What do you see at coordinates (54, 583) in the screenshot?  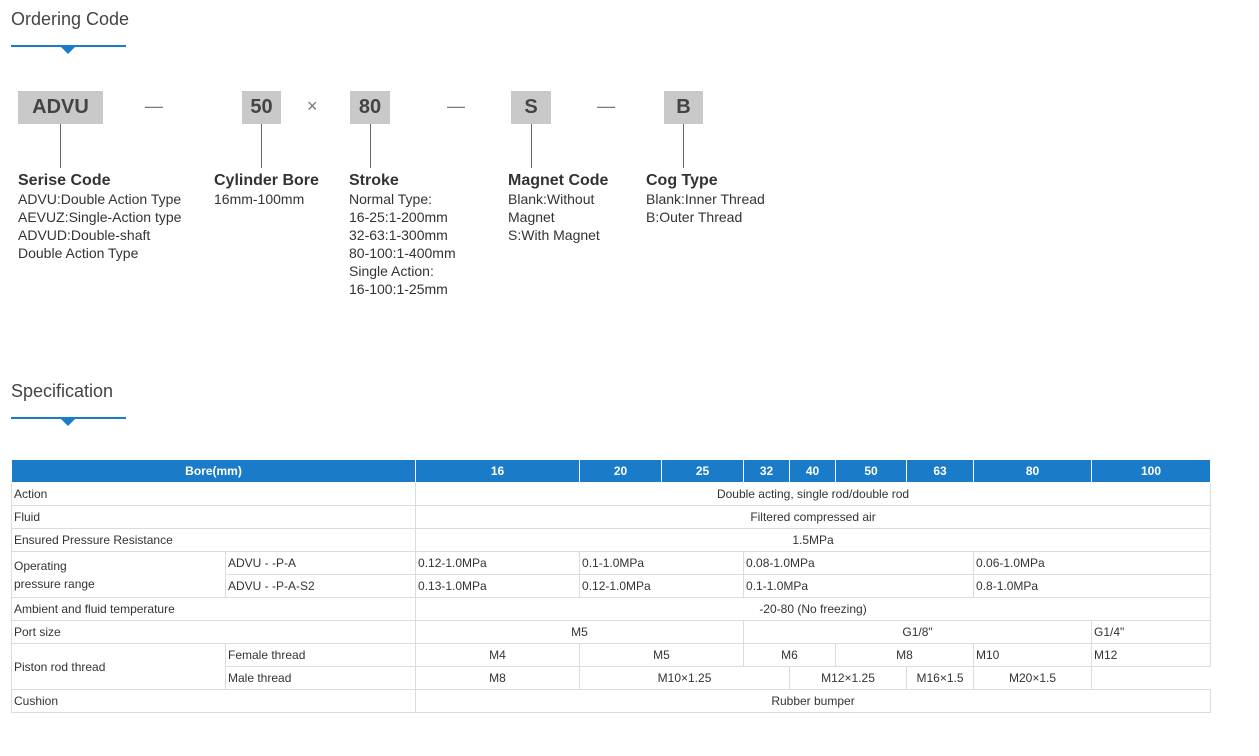 I see `label-line: pressure range` at bounding box center [54, 583].